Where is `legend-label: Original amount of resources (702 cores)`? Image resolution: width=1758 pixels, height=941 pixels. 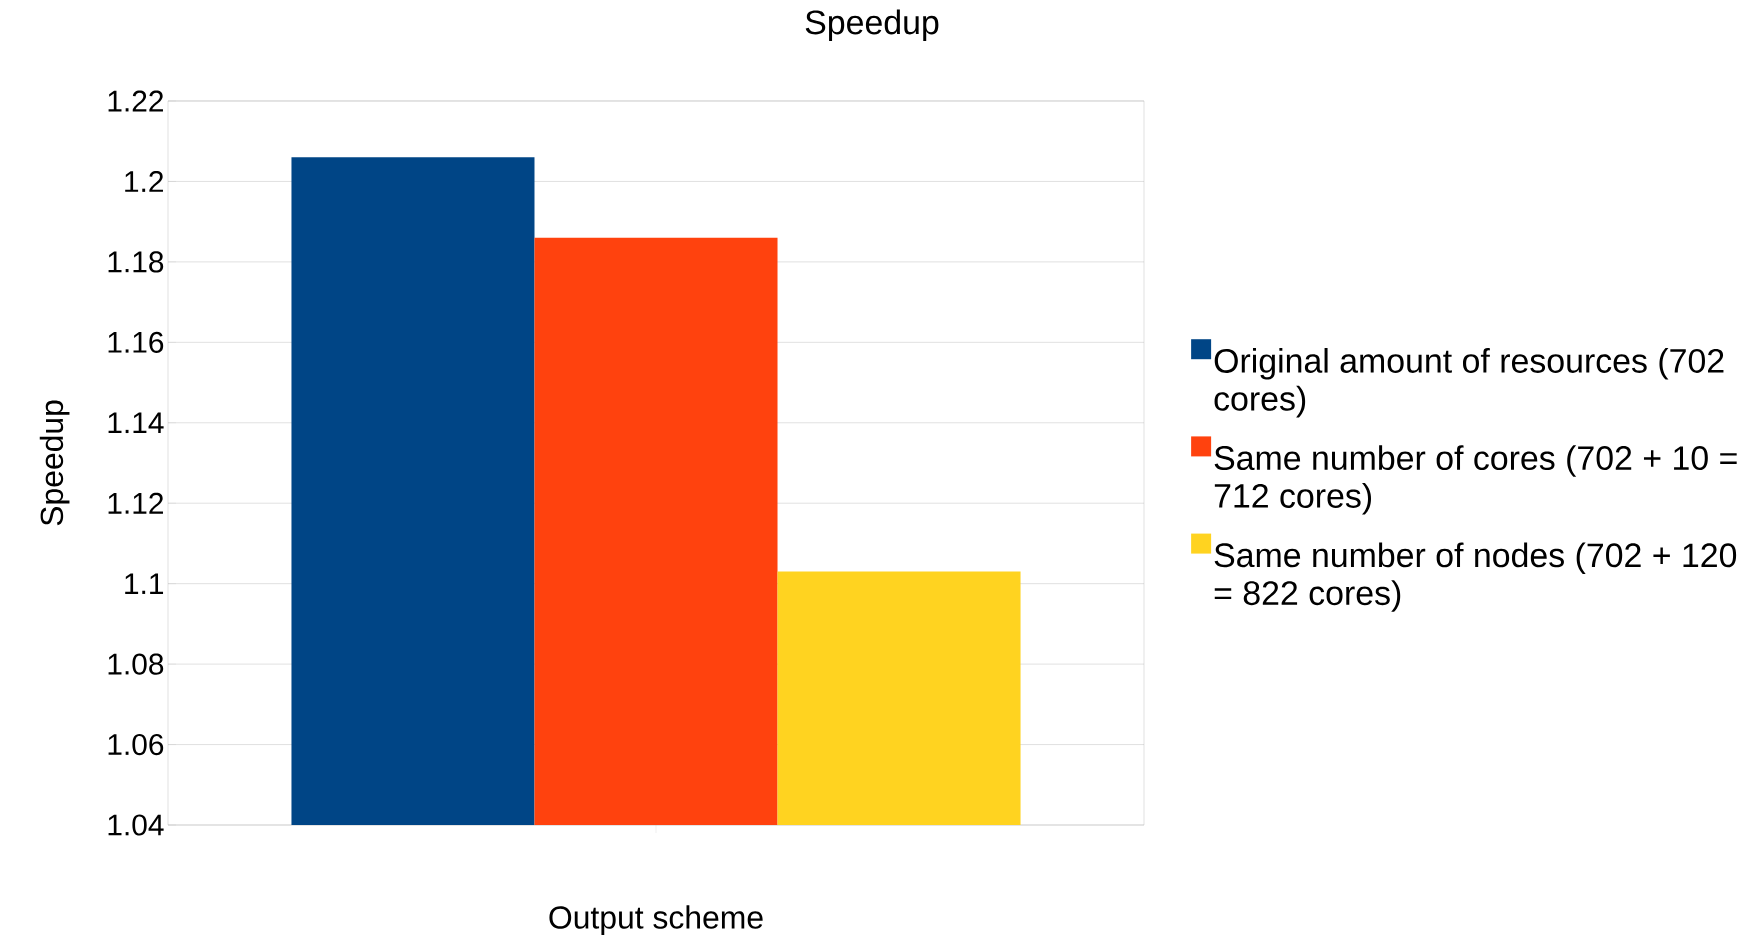 legend-label: Original amount of resources (702 cores) is located at coordinates (1469, 383).